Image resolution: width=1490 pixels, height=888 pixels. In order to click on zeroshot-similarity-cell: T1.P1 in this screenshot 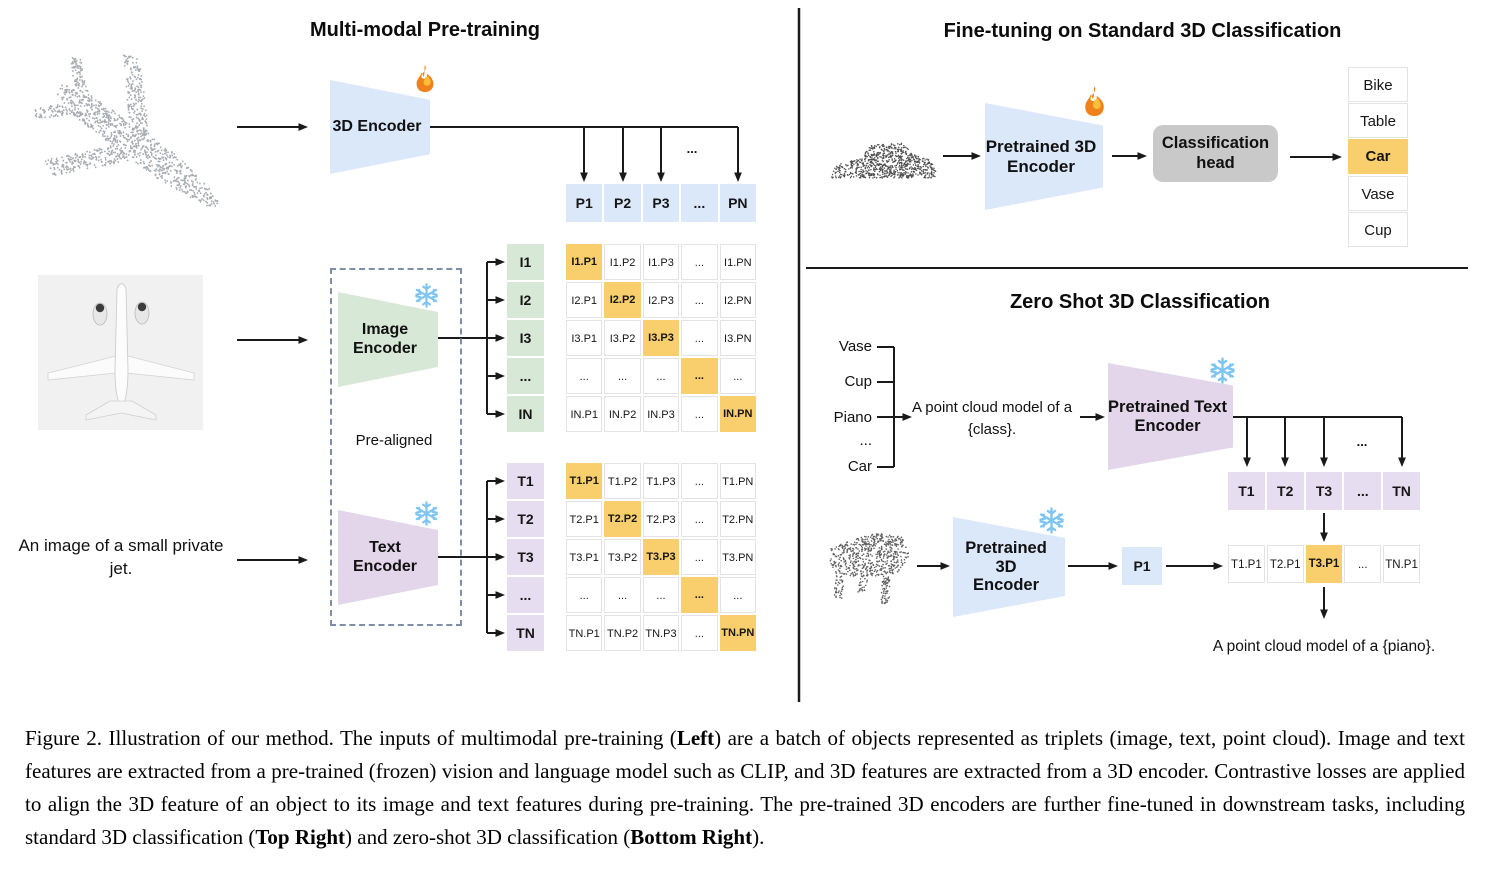, I will do `click(1246, 564)`.